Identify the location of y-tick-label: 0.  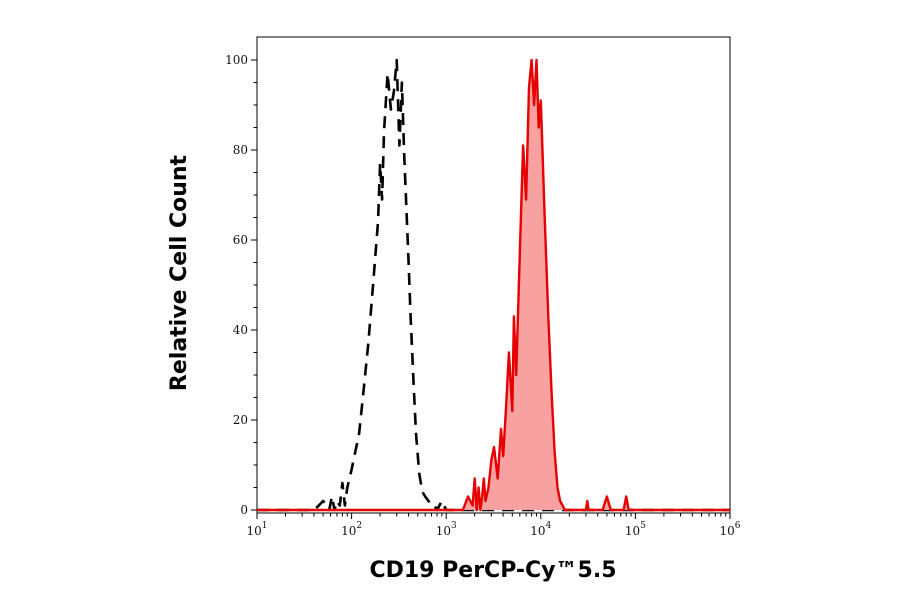
(244, 510).